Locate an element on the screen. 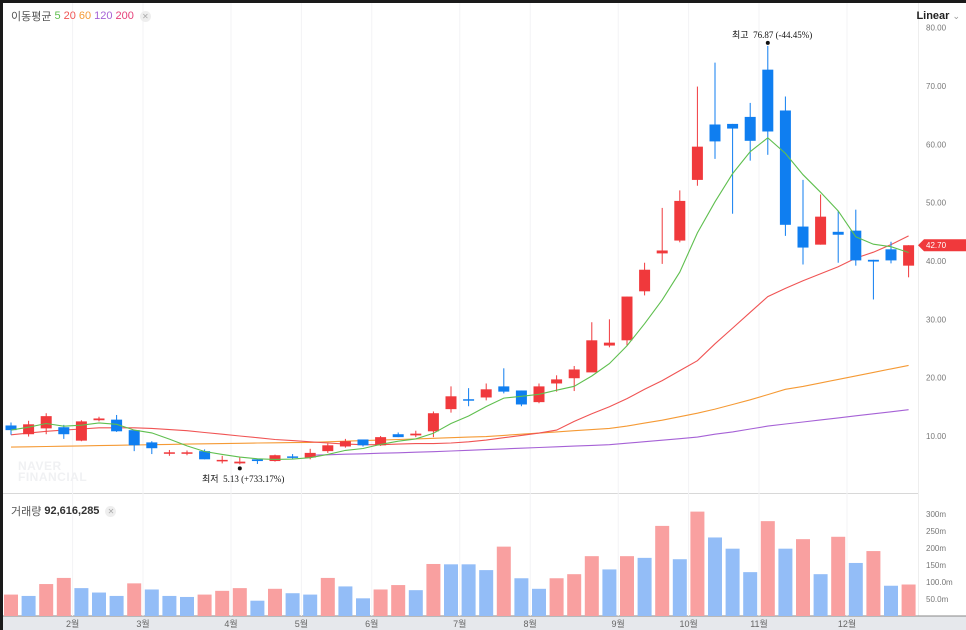  price-tick-label: 40.00 is located at coordinates (936, 261).